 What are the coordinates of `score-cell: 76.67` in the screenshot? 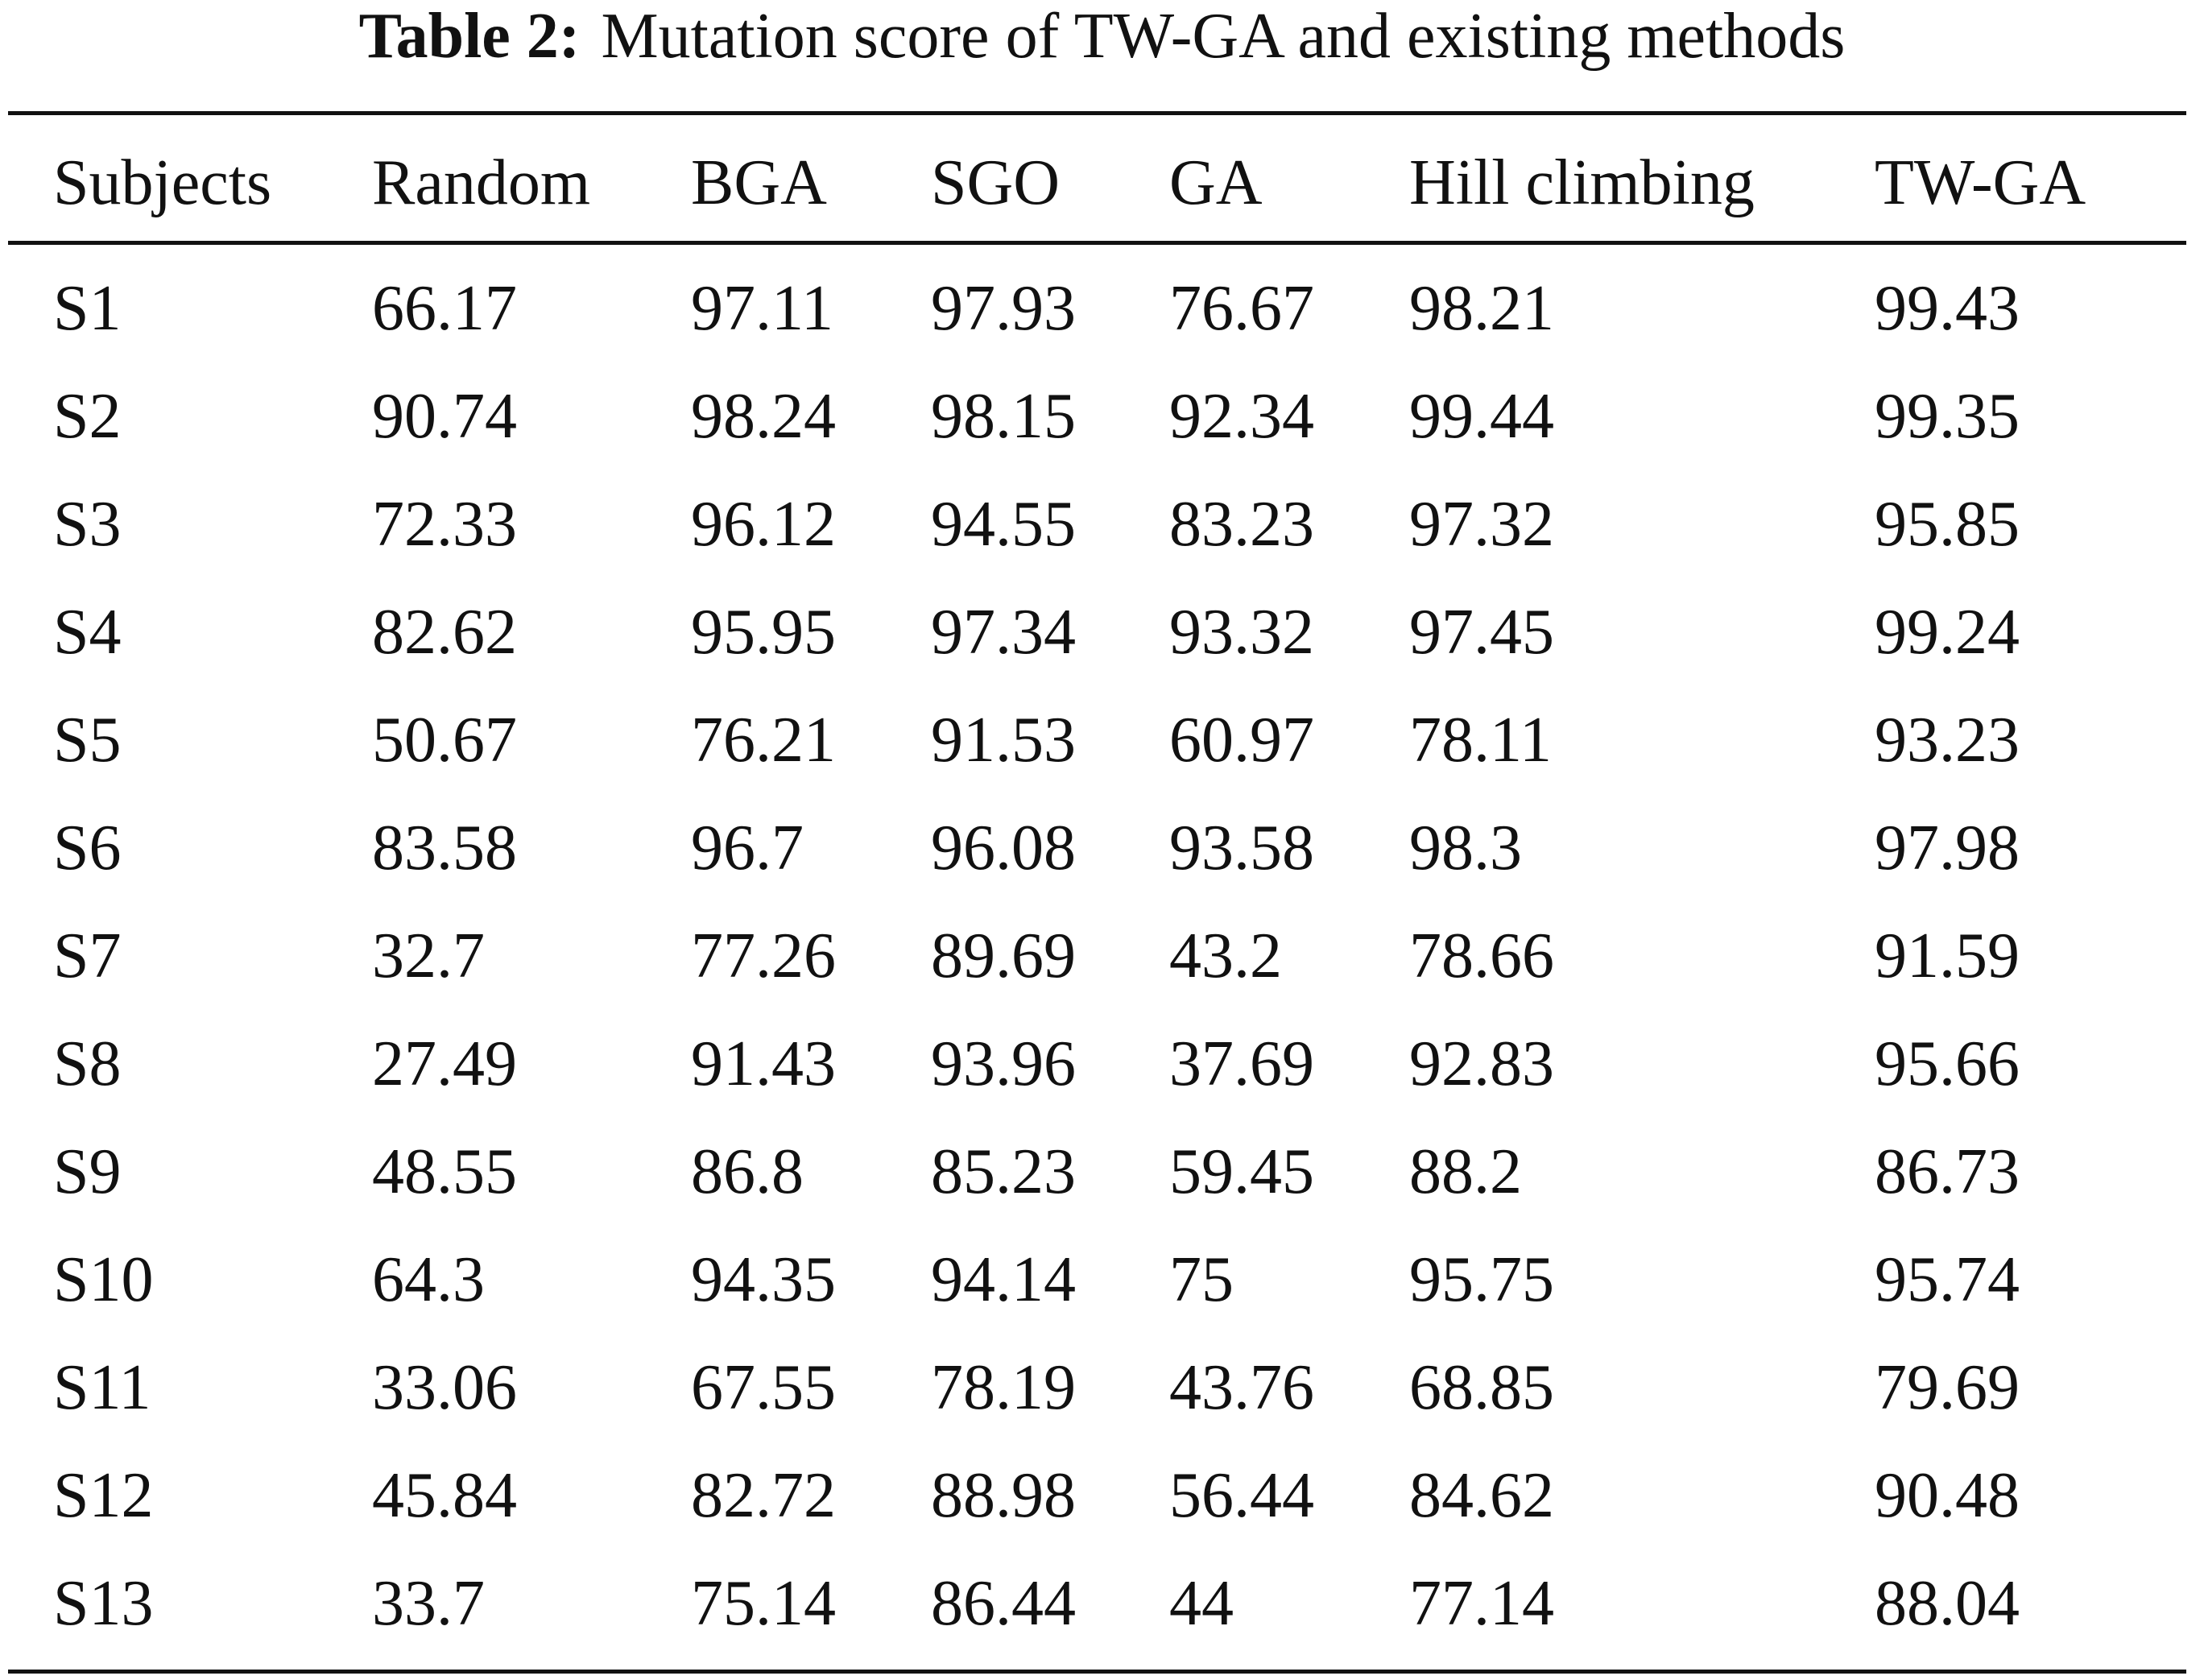 It's located at (1241, 308).